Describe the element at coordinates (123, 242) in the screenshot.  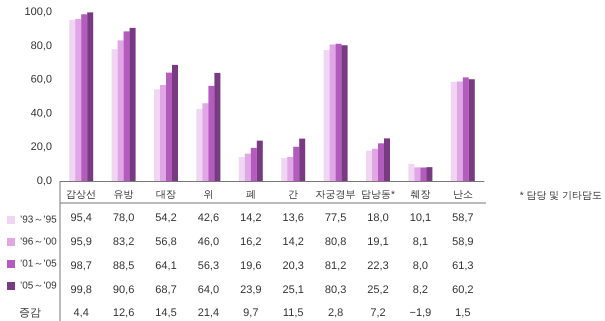
I see `data-label: 83,2` at that location.